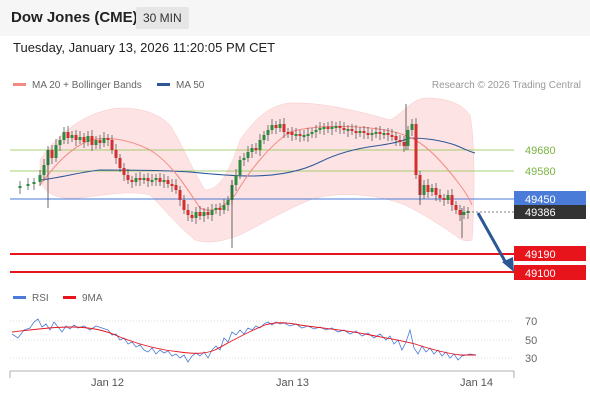 The image size is (590, 400). Describe the element at coordinates (540, 200) in the screenshot. I see `level-label-49450: 49450` at that location.